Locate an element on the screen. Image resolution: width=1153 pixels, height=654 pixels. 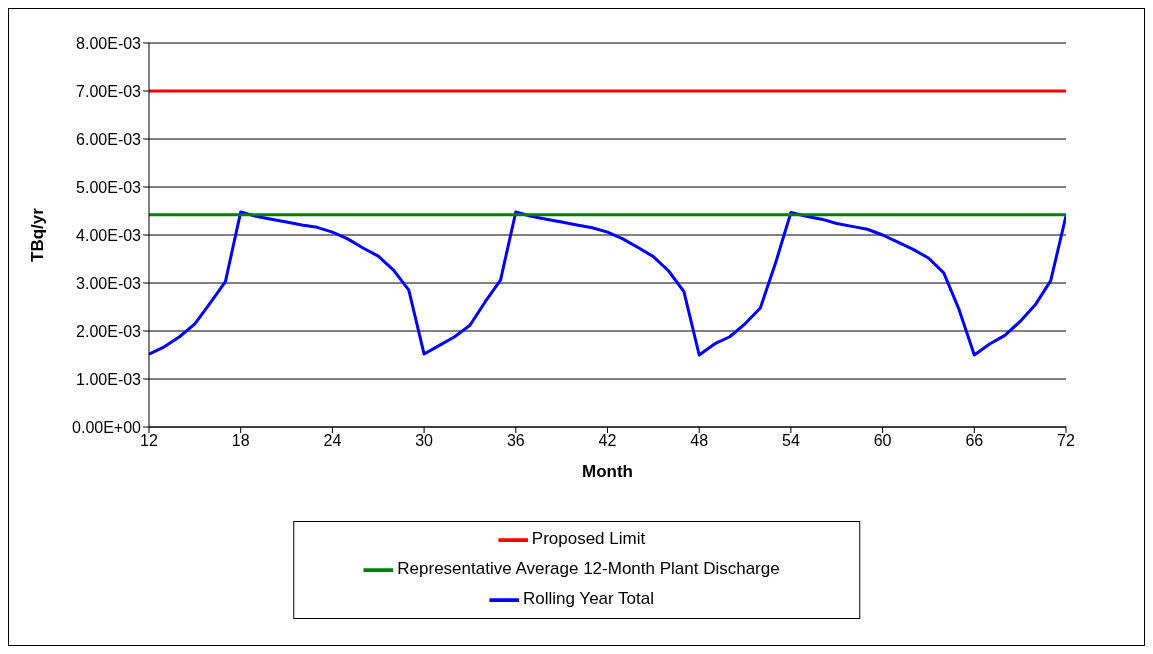
x-tick-label: 18 is located at coordinates (240, 441).